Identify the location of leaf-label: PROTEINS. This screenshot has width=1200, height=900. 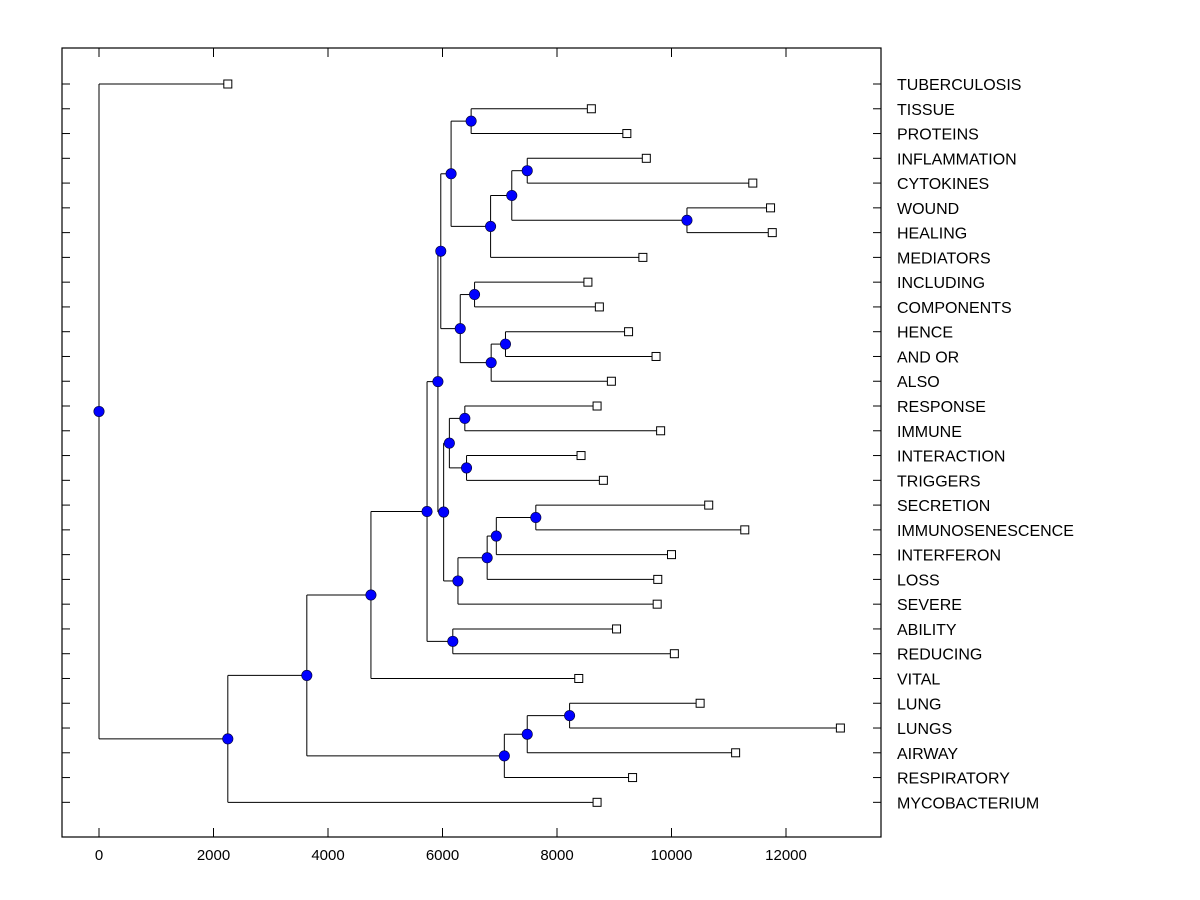
(938, 135).